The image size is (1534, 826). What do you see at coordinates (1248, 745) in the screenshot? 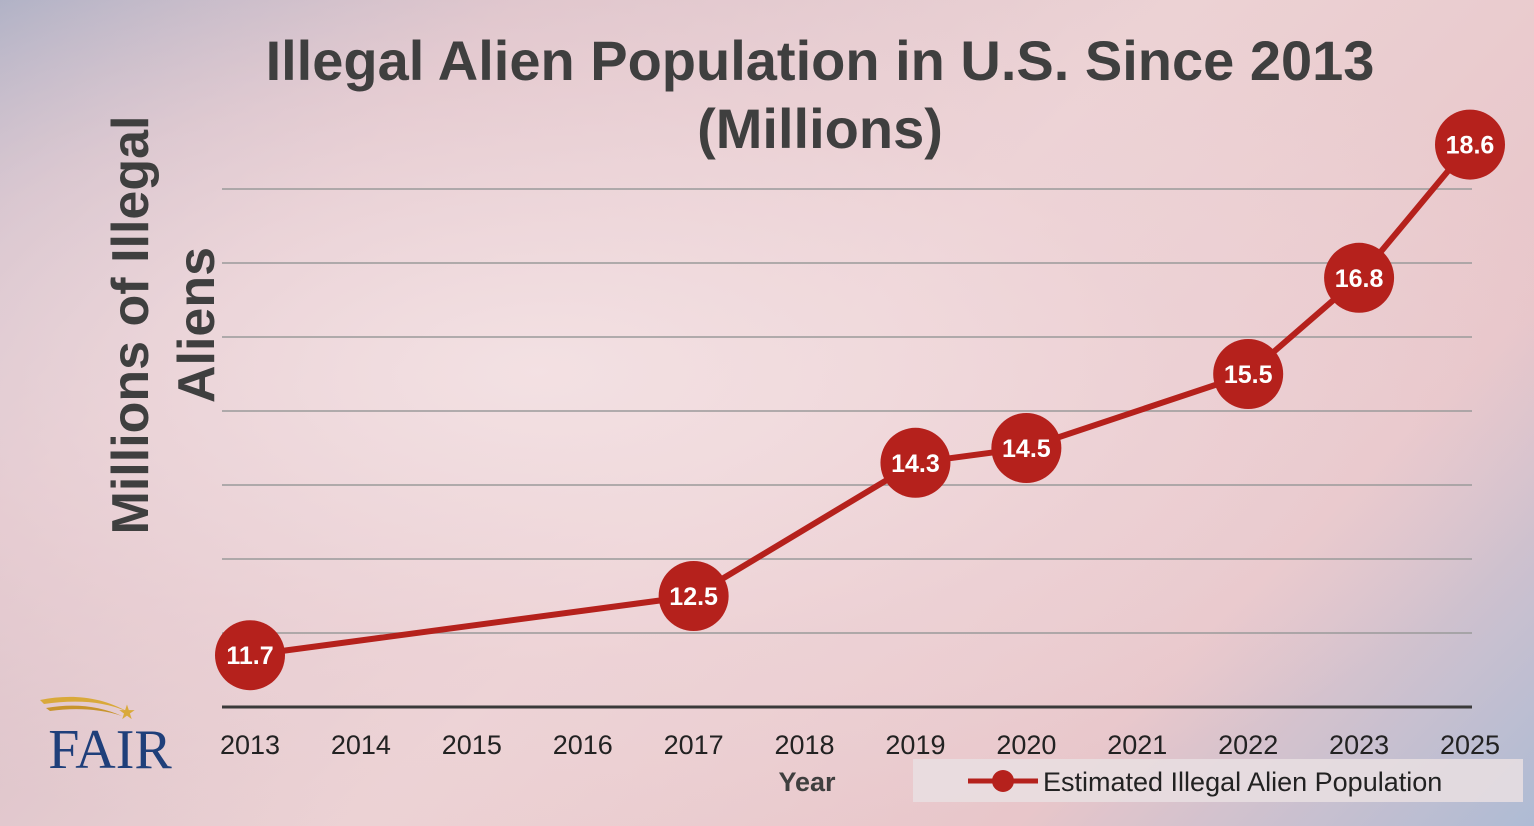
I see `x-tick-label: 2022` at bounding box center [1248, 745].